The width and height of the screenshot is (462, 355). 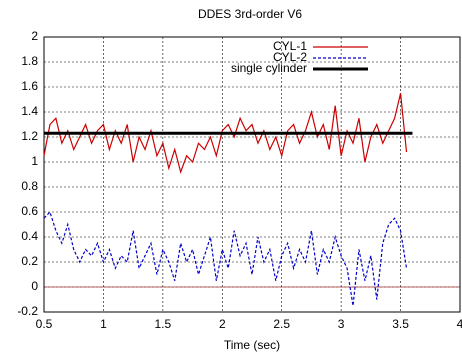 What do you see at coordinates (34, 161) in the screenshot?
I see `y-tick-label: 1` at bounding box center [34, 161].